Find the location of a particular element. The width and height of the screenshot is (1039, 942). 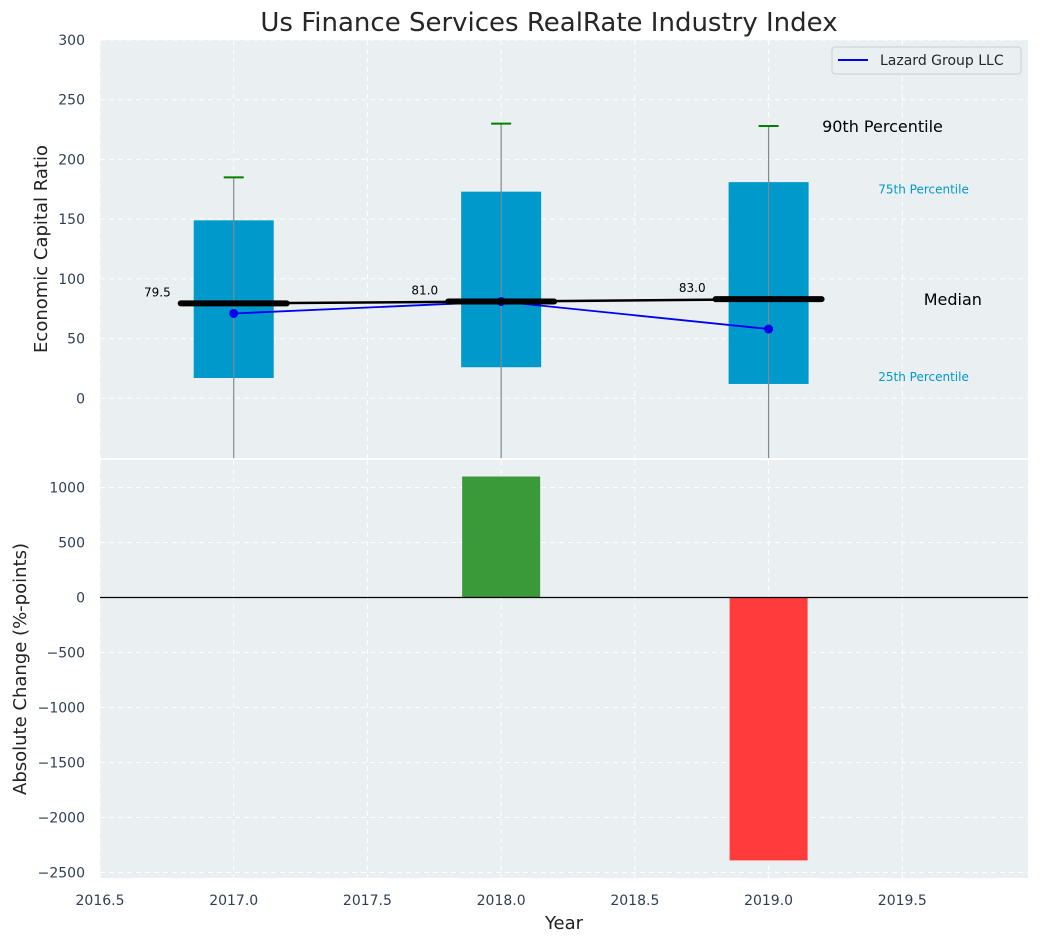

top-y-tick-label: 250 is located at coordinates (71, 101).